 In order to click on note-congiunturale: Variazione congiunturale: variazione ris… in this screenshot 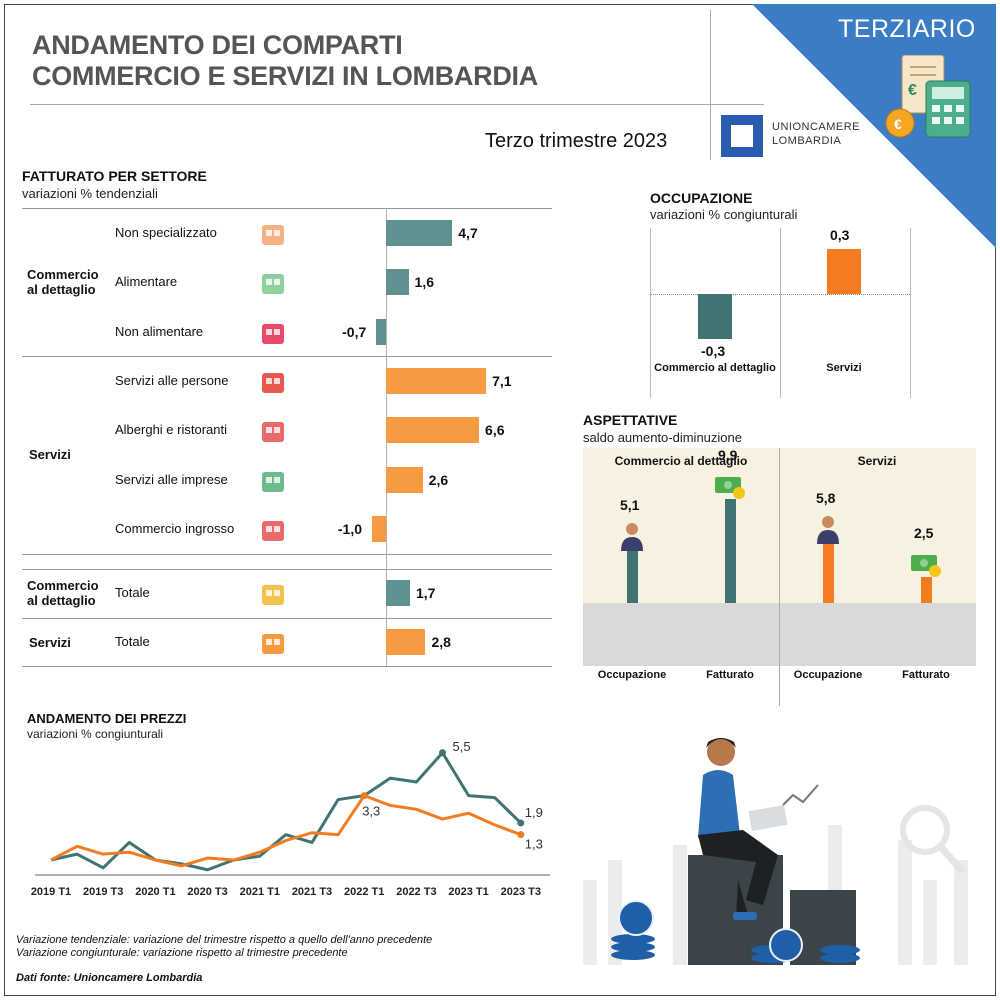, I will do `click(182, 953)`.